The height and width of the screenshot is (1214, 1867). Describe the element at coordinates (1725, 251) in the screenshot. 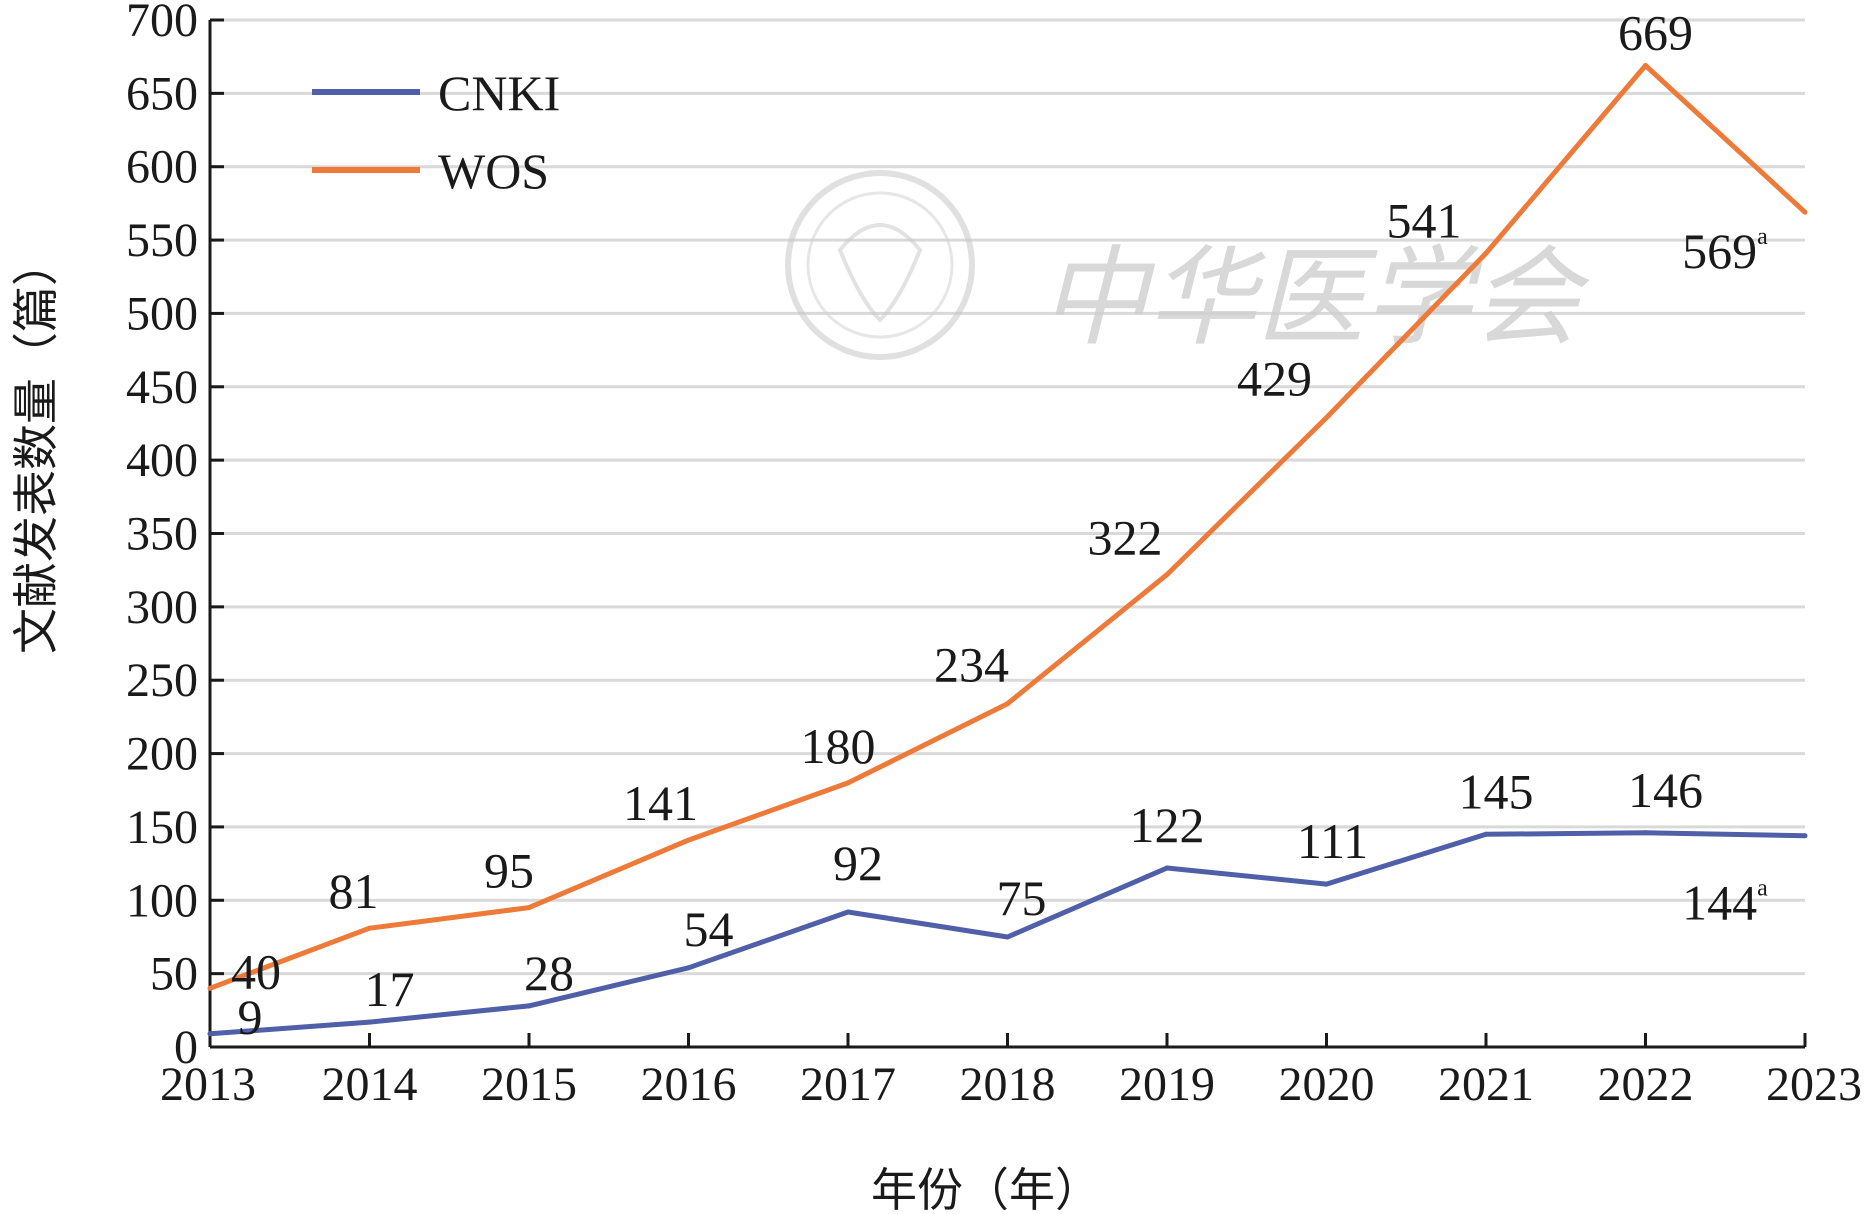

I see `data-label-wos: 569a` at that location.